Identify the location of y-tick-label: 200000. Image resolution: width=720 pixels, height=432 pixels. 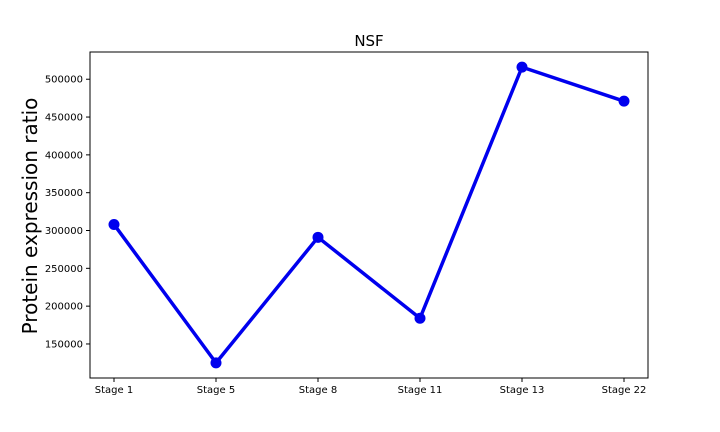
(64, 307).